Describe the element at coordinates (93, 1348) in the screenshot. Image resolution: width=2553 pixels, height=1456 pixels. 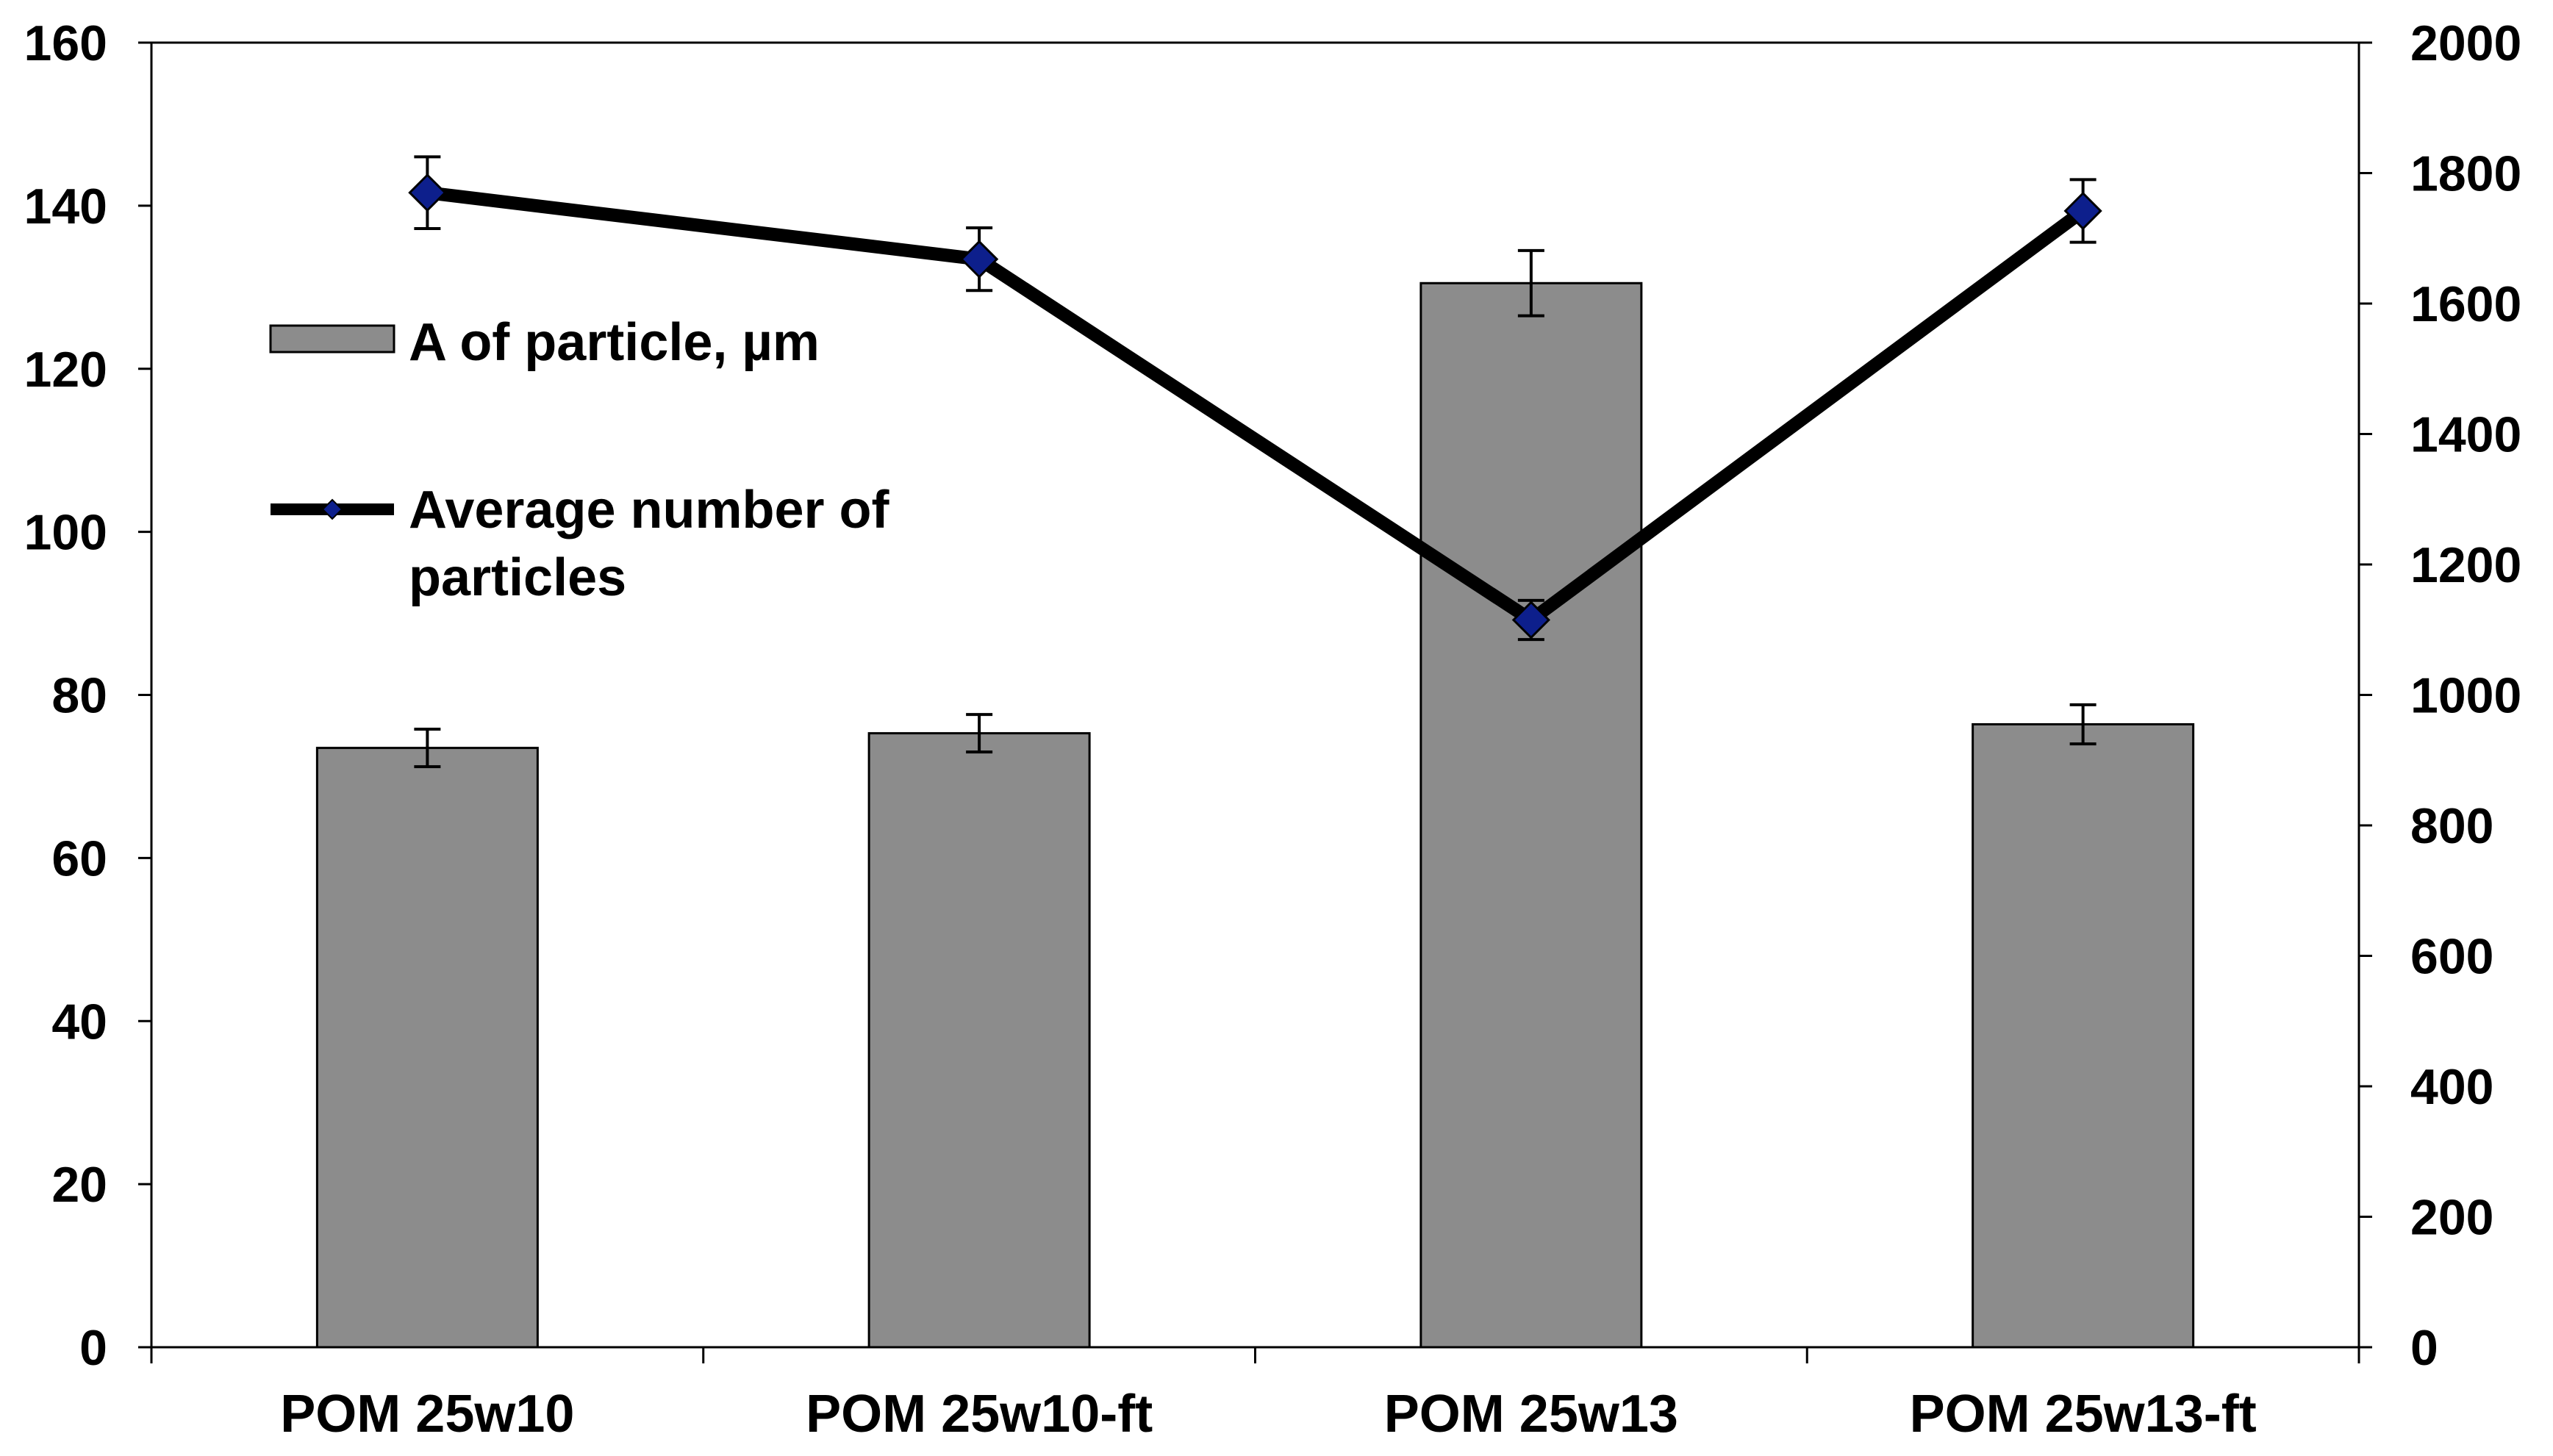
I see `y-left-tick-label: 0` at that location.